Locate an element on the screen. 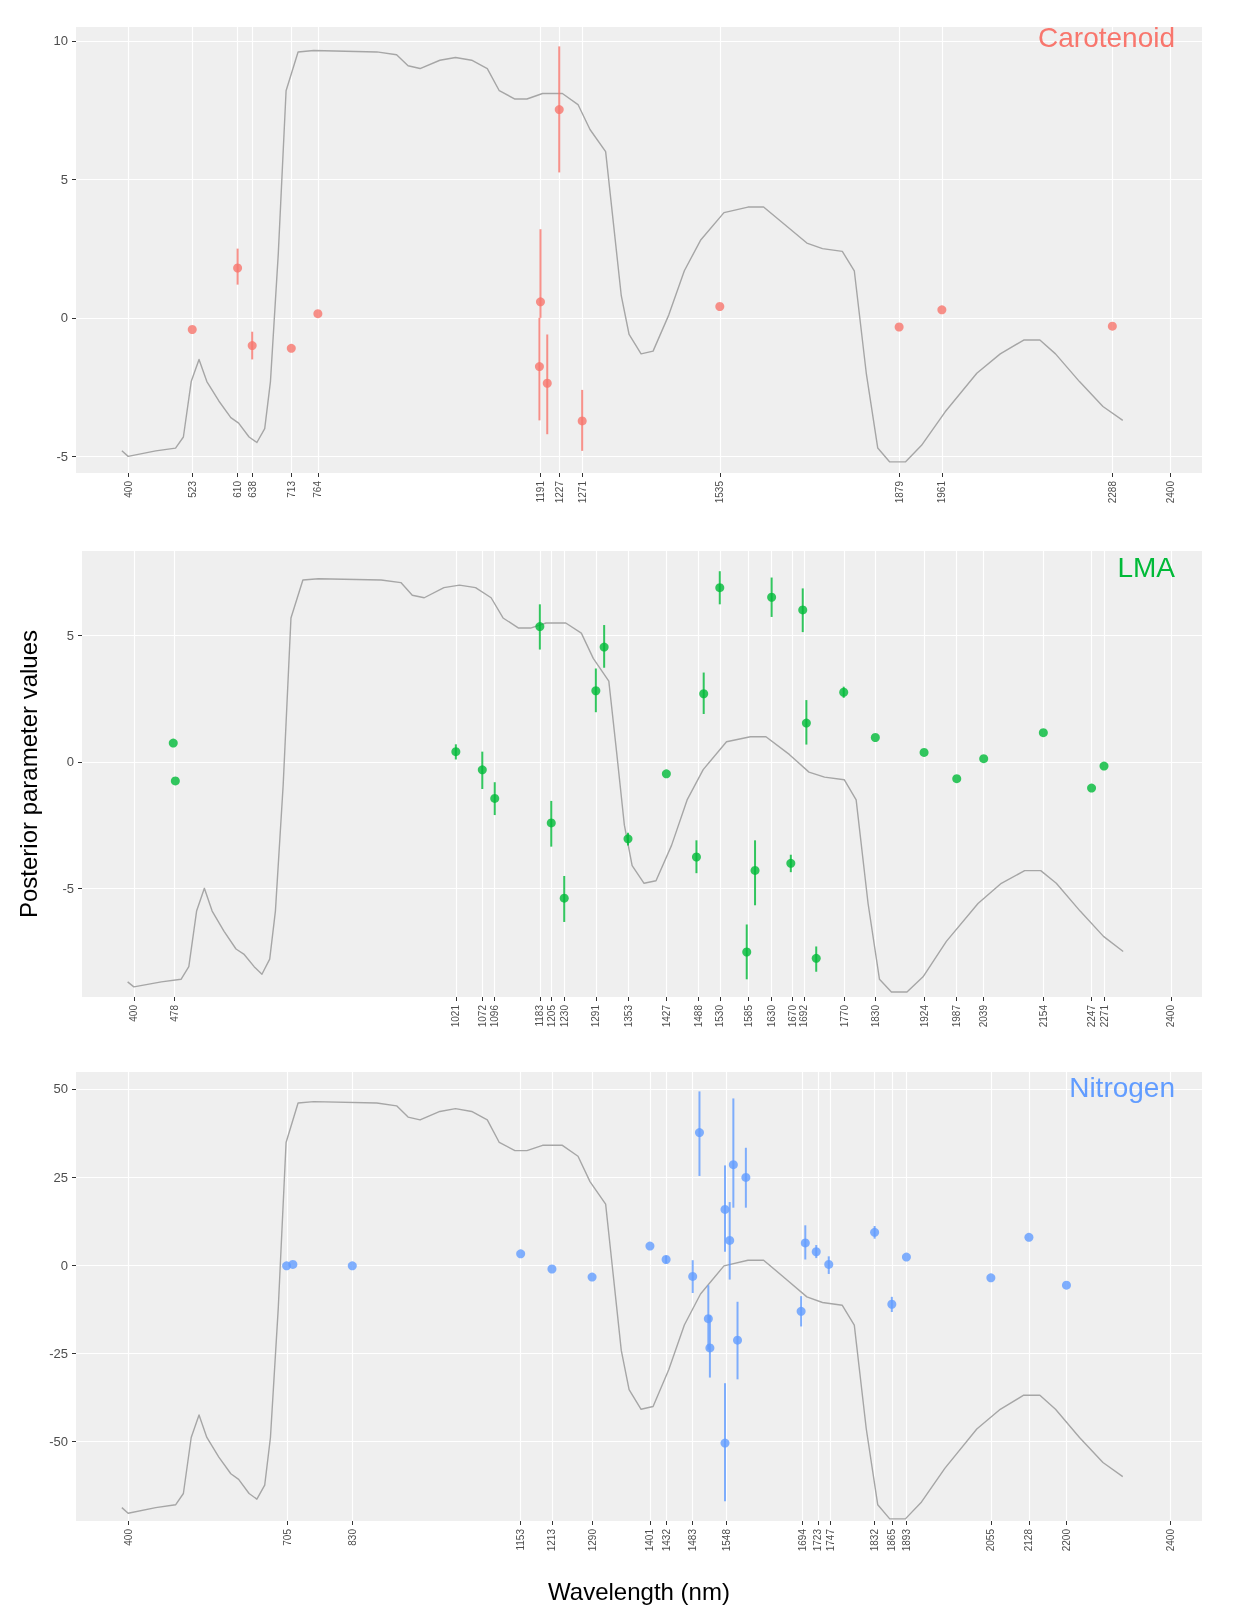 This screenshot has width=1233, height=1624. x-tick-label: 764 is located at coordinates (318, 489).